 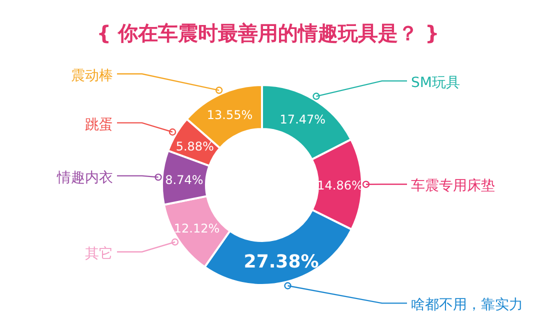 What do you see at coordinates (229, 115) in the screenshot?
I see `data-label: 13.55%` at bounding box center [229, 115].